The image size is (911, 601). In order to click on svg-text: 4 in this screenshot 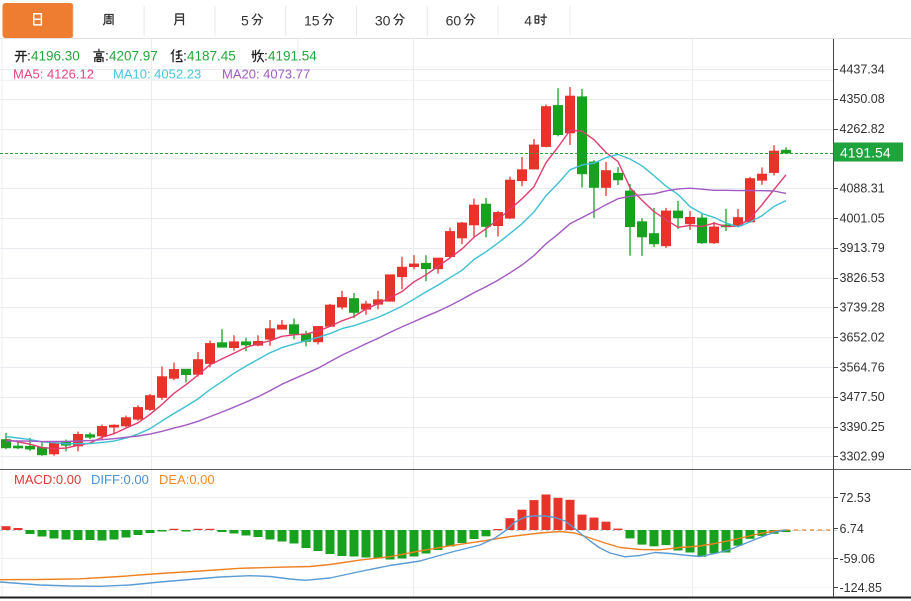, I will do `click(528, 21)`.